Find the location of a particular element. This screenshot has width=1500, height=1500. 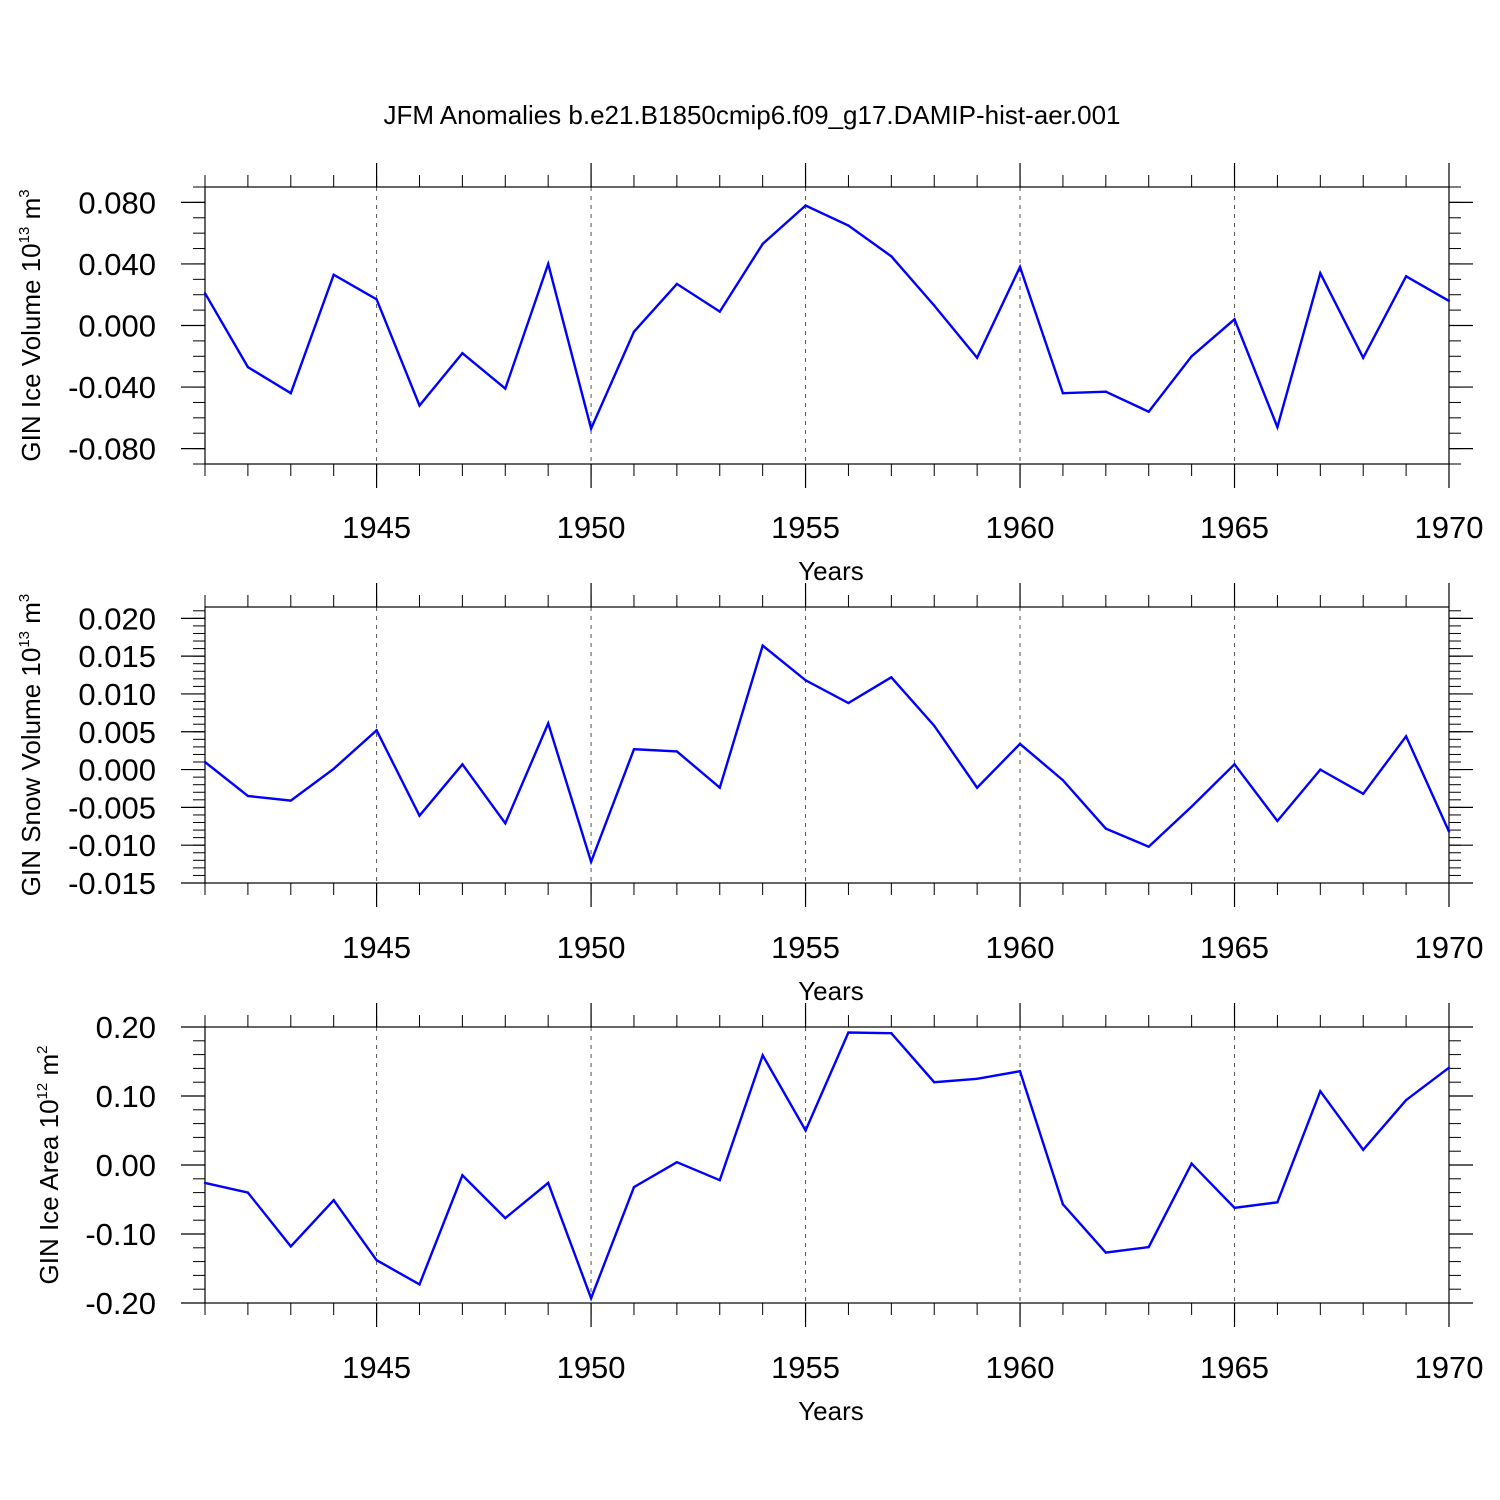

y-tick-label: -0.10 is located at coordinates (120, 1234).